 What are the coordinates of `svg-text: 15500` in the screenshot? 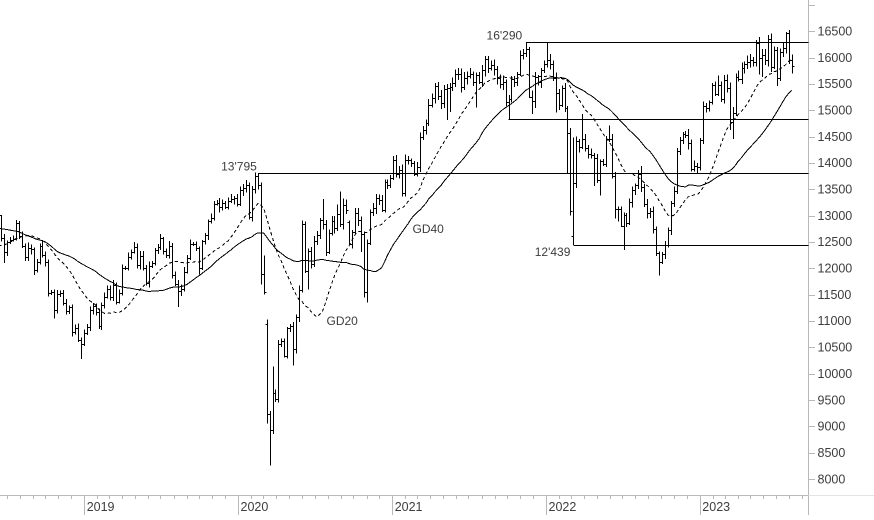 It's located at (835, 84).